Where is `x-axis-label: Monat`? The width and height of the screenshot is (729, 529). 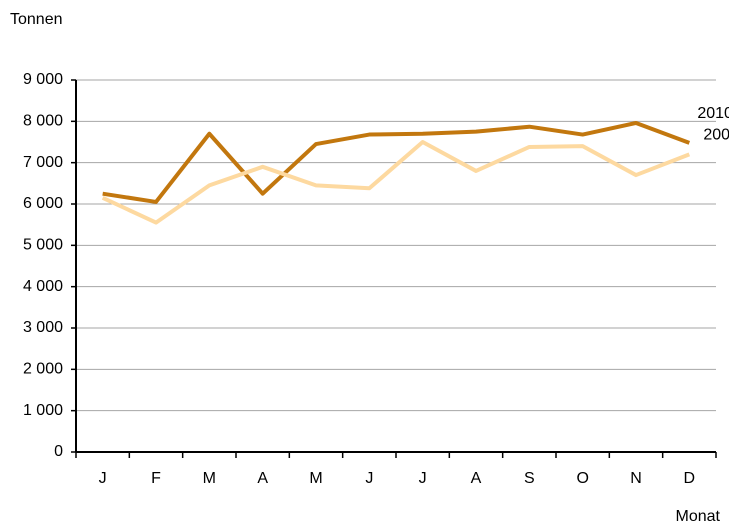 x-axis-label: Monat is located at coordinates (698, 516).